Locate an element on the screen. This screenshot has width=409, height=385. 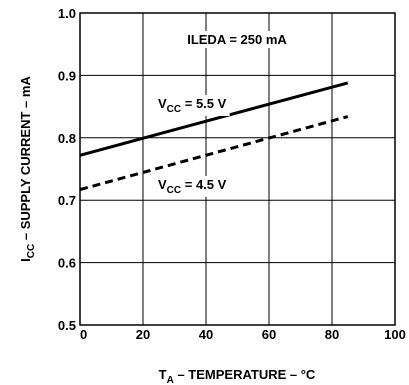
series-label-vcc-5-5: VCC = 5.5 V is located at coordinates (192, 105).